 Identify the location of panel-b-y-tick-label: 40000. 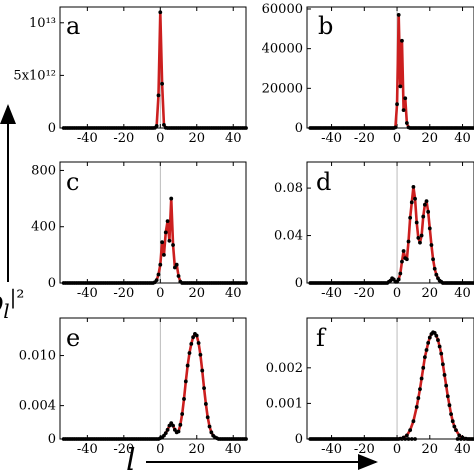
(282, 49).